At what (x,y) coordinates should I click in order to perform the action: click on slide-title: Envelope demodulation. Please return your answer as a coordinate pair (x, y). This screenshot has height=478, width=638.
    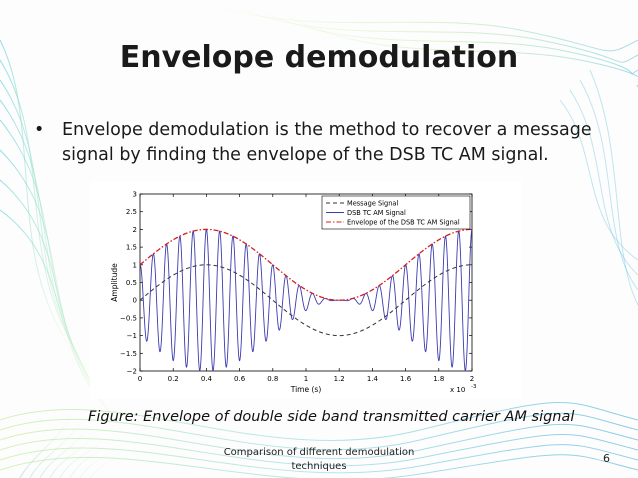
    Looking at the image, I should click on (319, 57).